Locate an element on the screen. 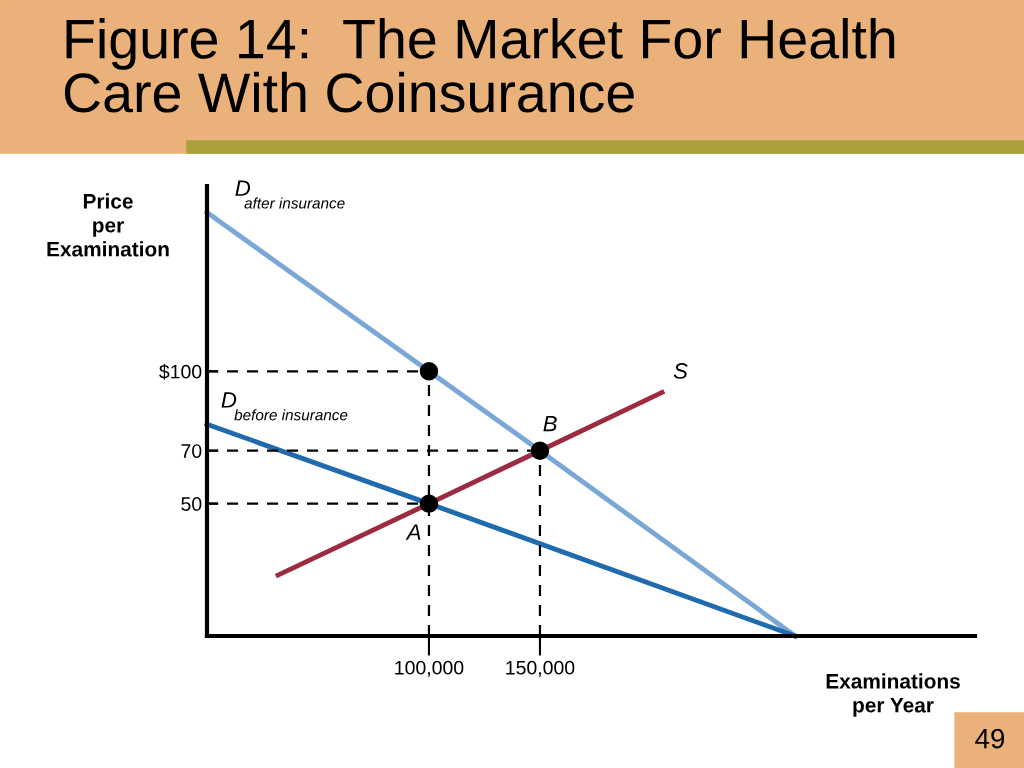 This screenshot has width=1024, height=768. annotation: S is located at coordinates (680, 371).